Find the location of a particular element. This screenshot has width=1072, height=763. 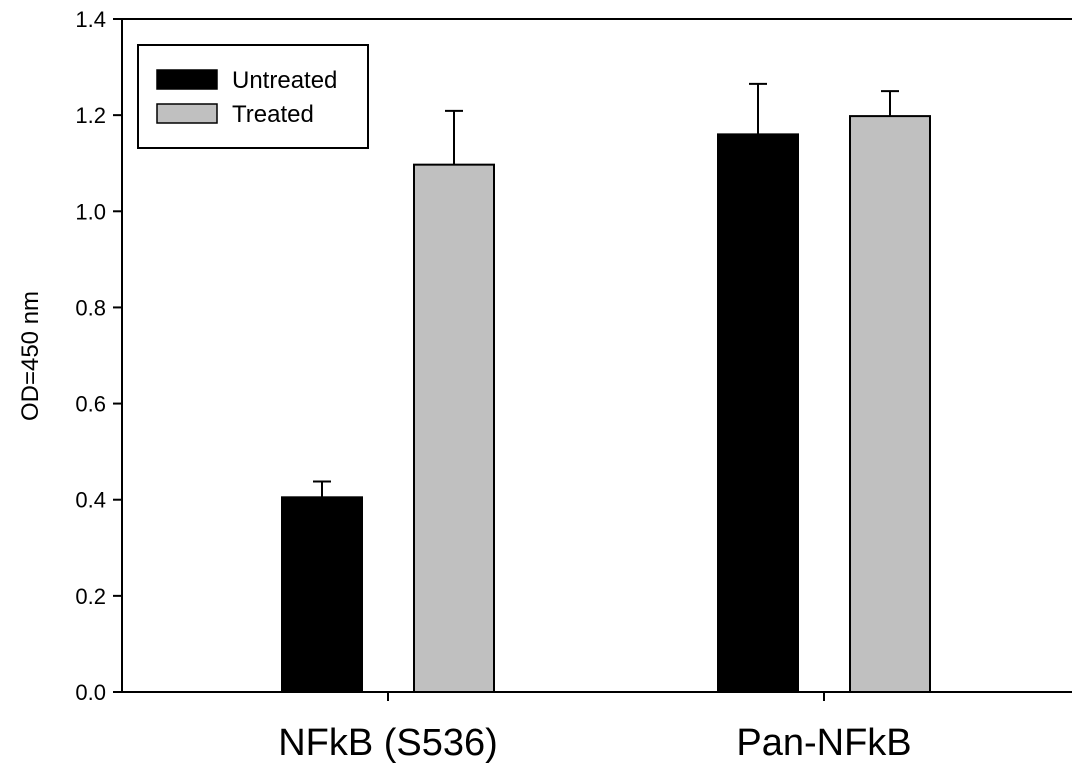

legend-box is located at coordinates (253, 96).